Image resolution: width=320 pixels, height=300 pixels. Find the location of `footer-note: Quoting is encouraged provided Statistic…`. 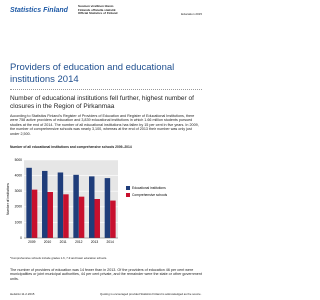

footer-note: Quoting is encouraged provided Statistic… is located at coordinates (151, 294).